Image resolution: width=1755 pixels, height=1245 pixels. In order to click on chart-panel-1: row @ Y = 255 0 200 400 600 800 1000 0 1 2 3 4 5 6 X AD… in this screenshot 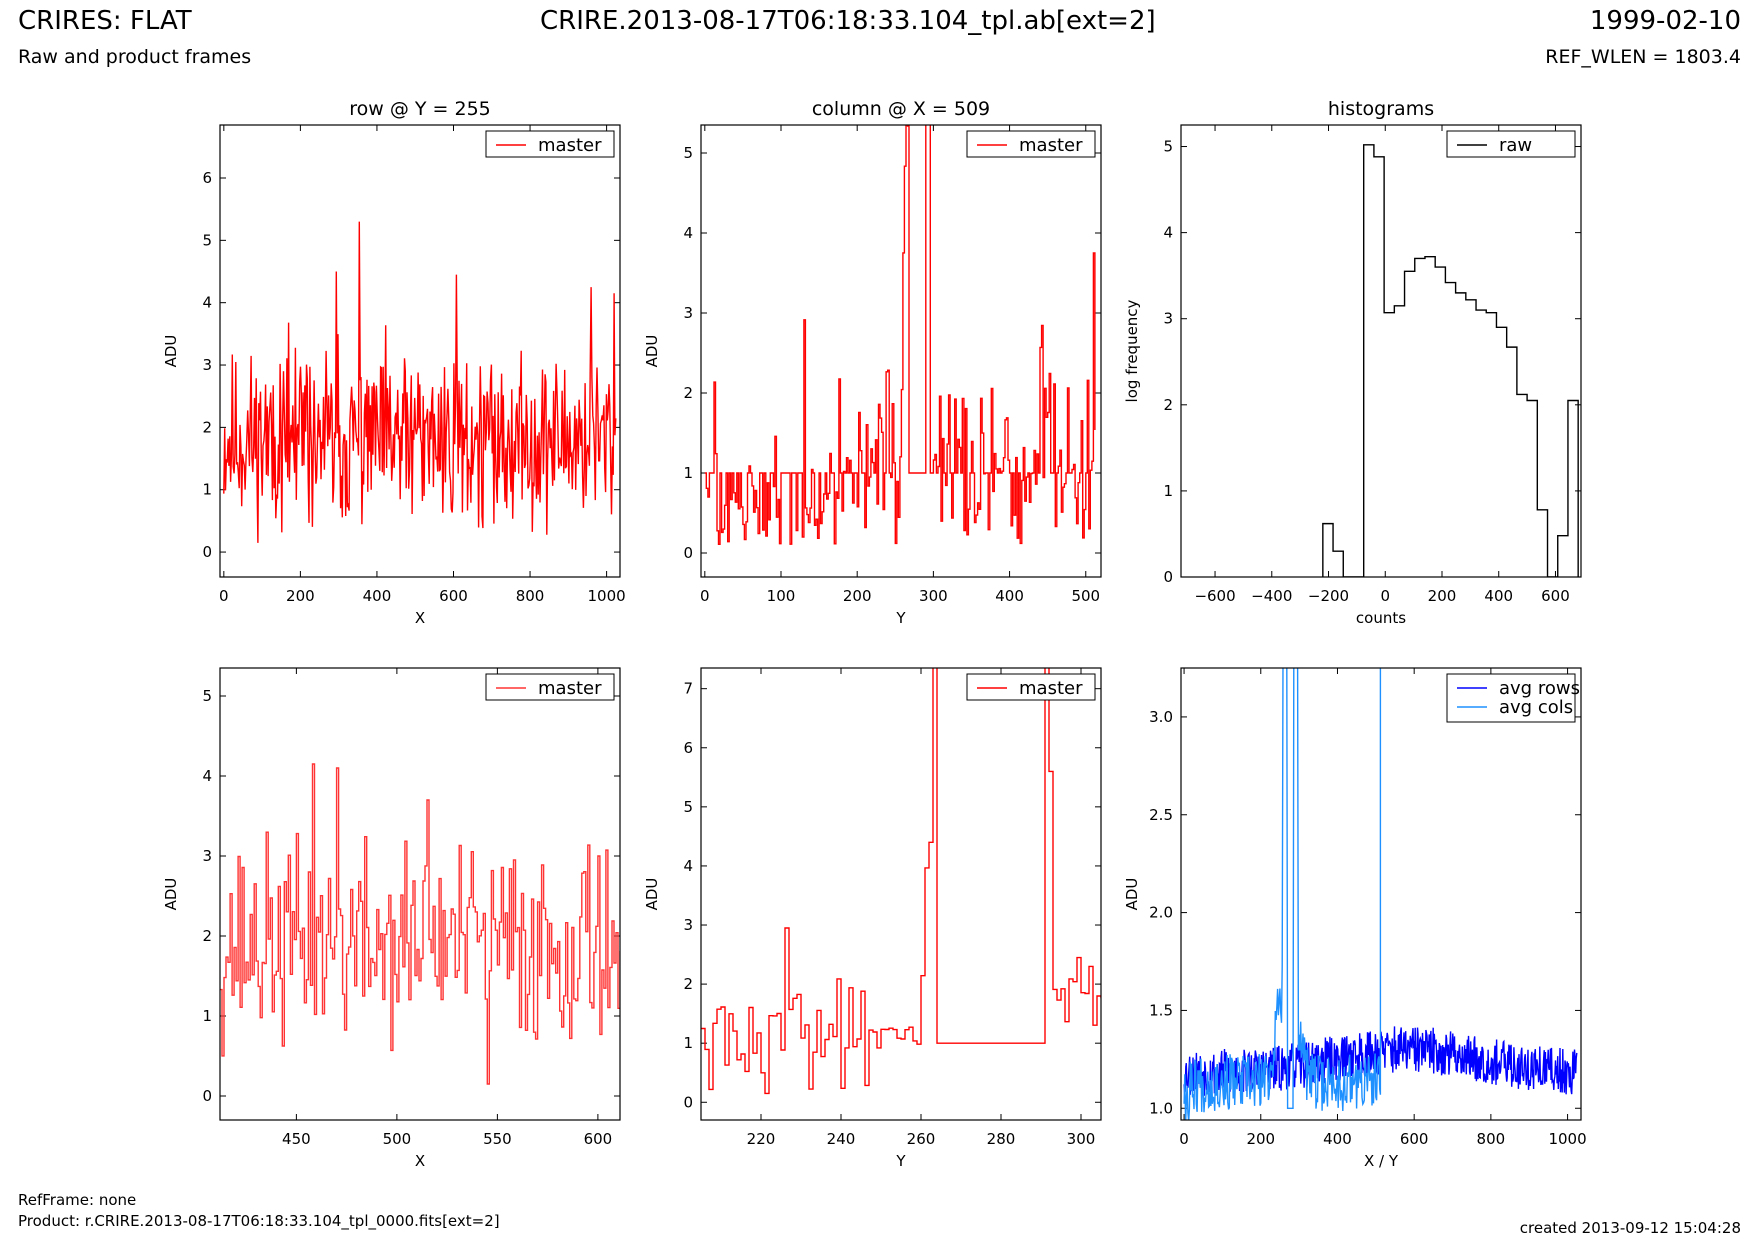, I will do `click(394, 362)`.